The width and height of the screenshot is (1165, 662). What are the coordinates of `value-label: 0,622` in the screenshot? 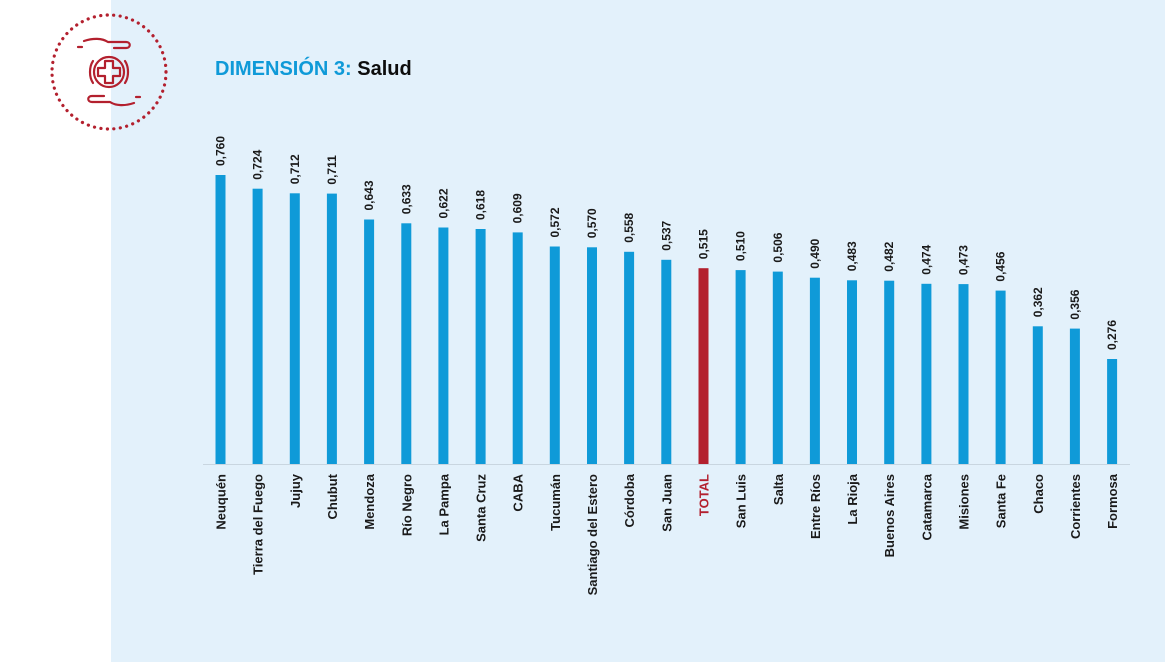 It's located at (443, 203).